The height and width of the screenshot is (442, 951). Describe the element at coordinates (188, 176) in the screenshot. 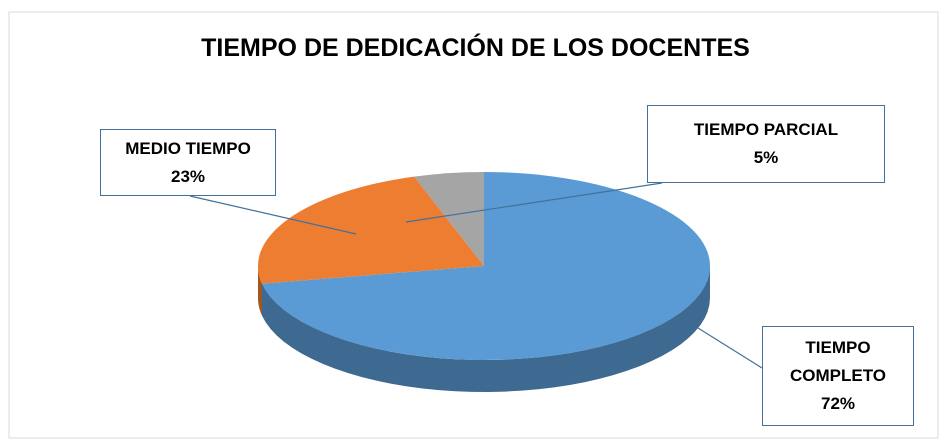

I see `label-value: 23%` at that location.